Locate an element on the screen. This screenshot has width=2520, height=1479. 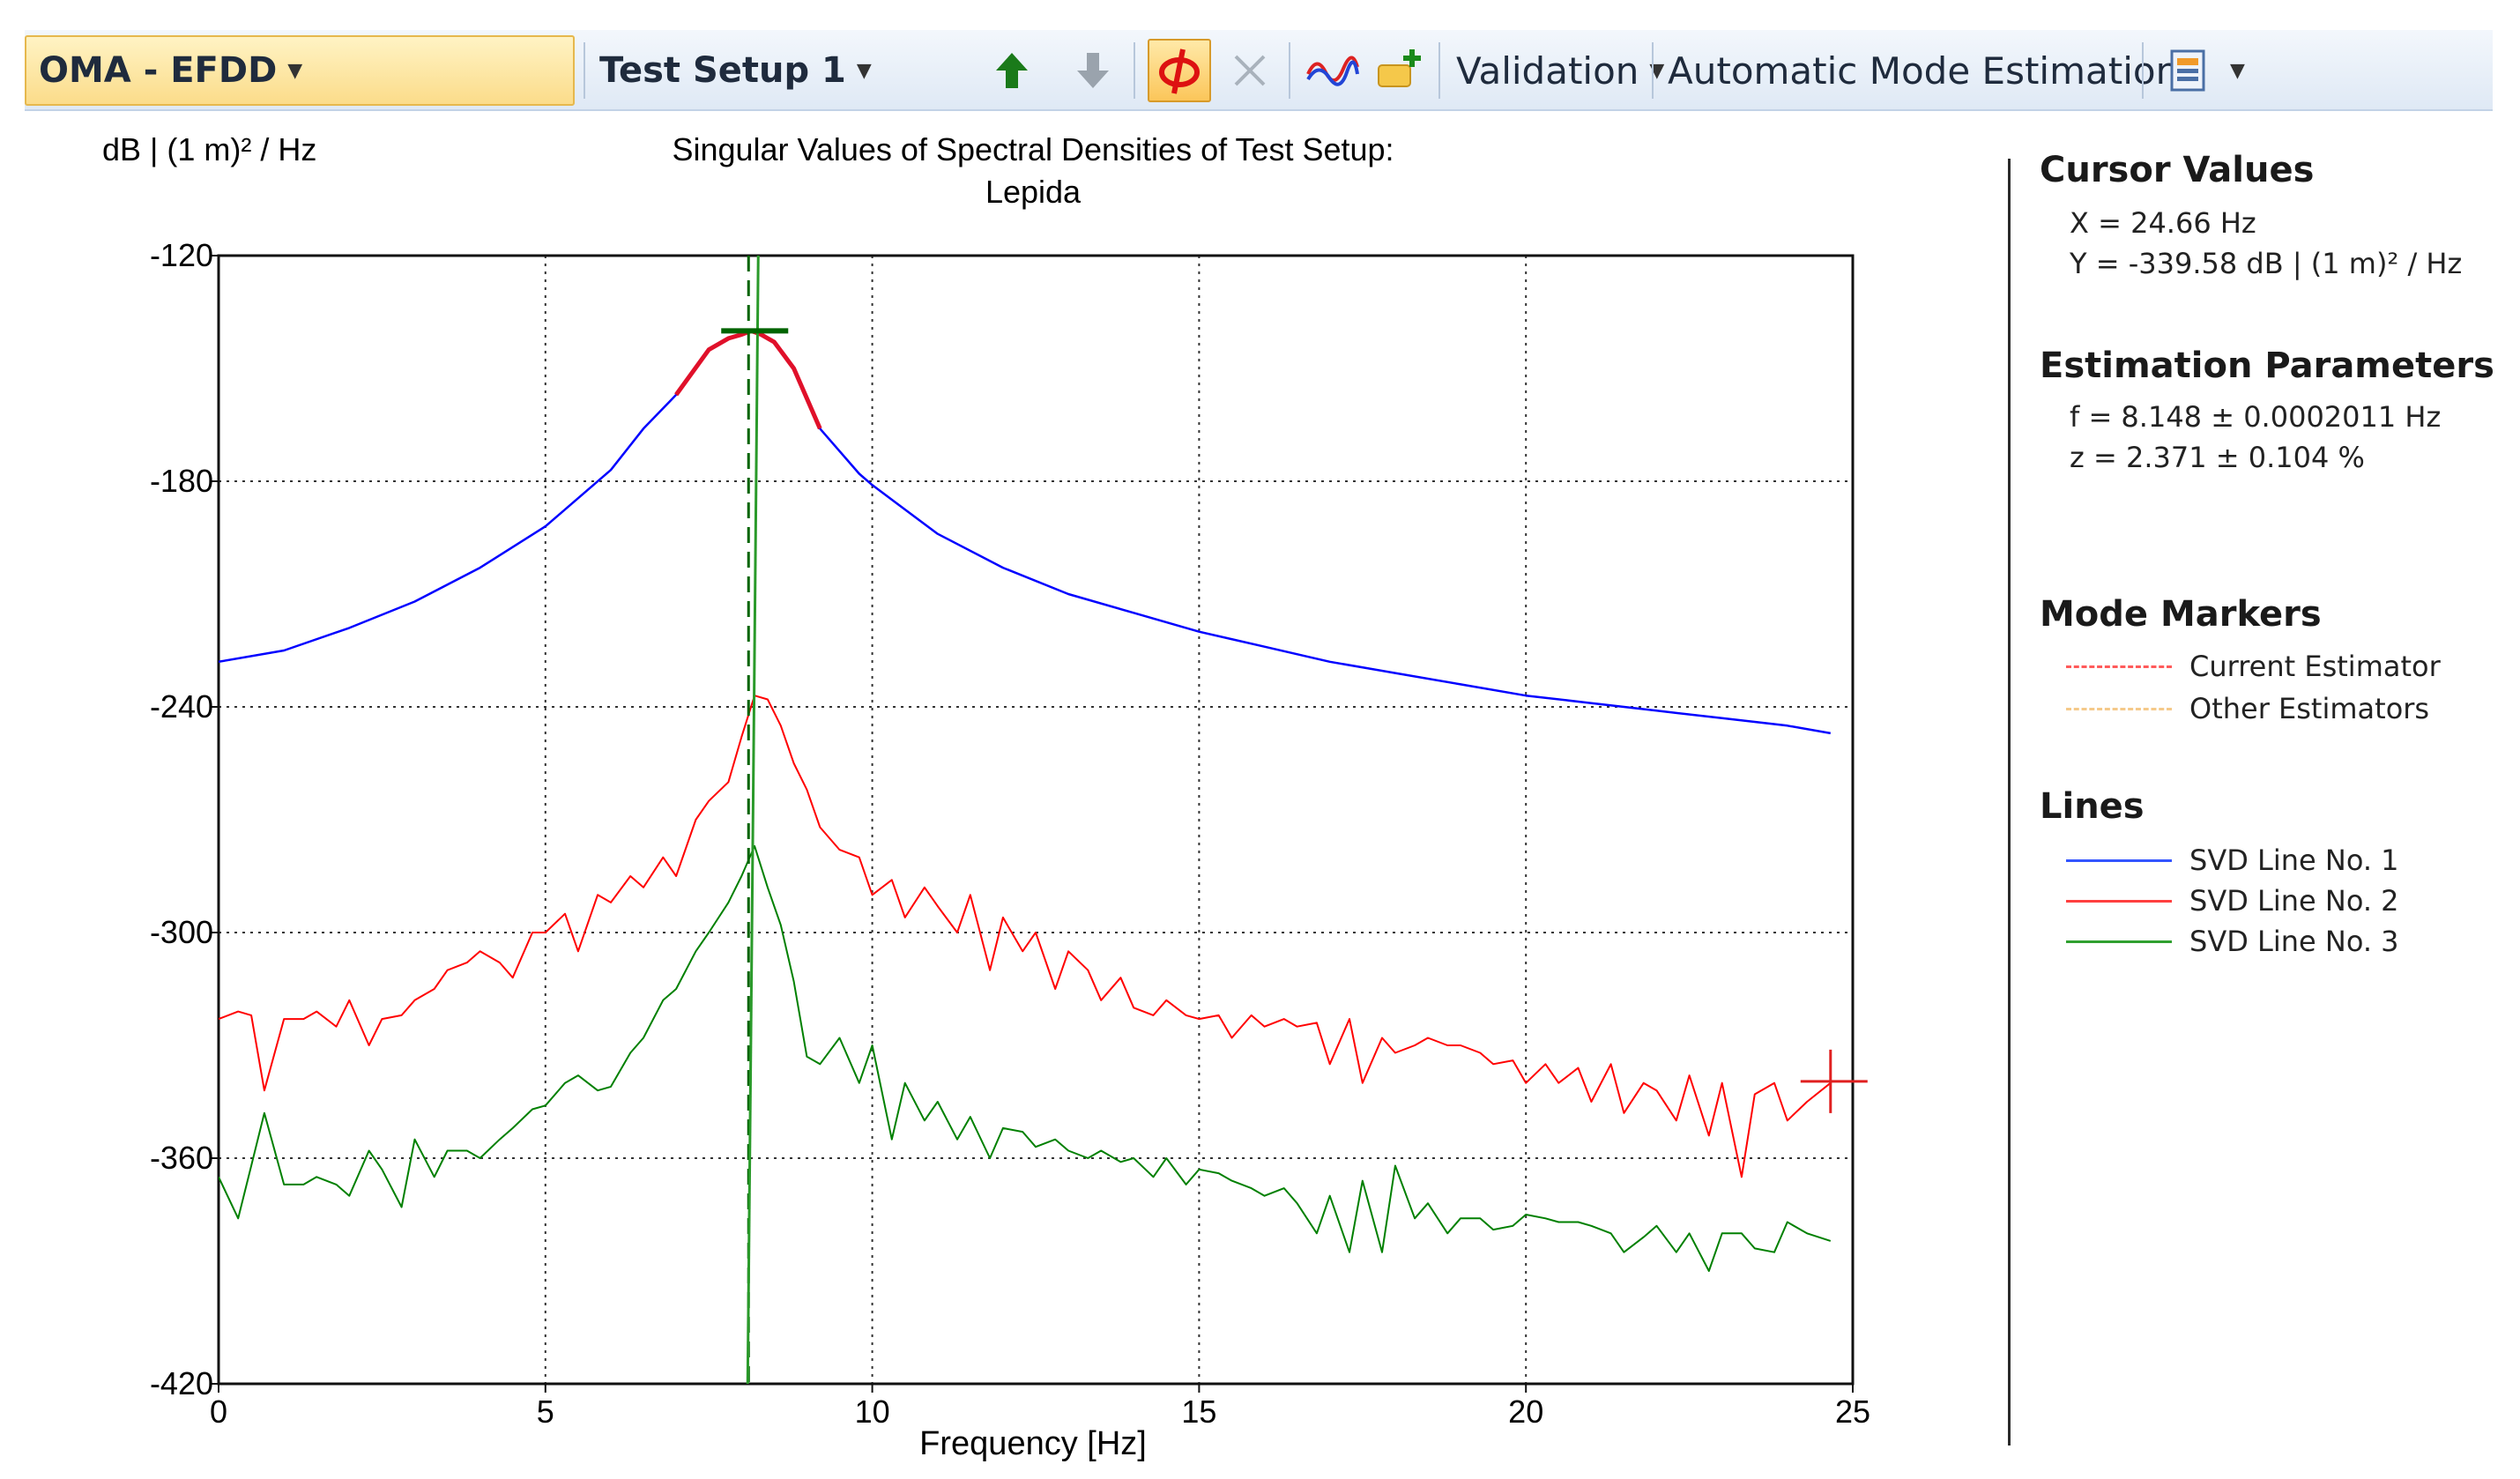
panel-divider is located at coordinates (2009, 802).